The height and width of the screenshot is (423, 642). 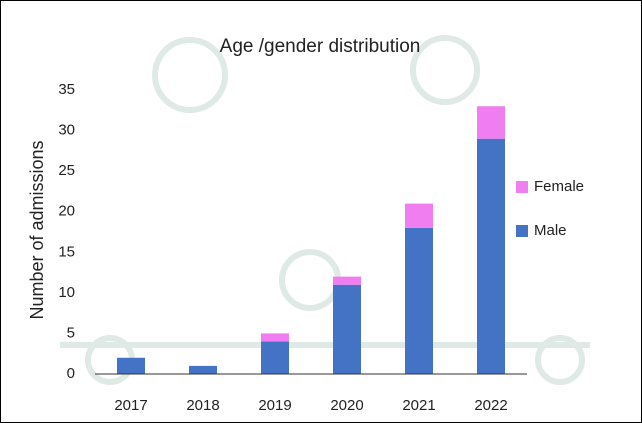 I want to click on chart-title: Age /gender distribution, so click(x=320, y=46).